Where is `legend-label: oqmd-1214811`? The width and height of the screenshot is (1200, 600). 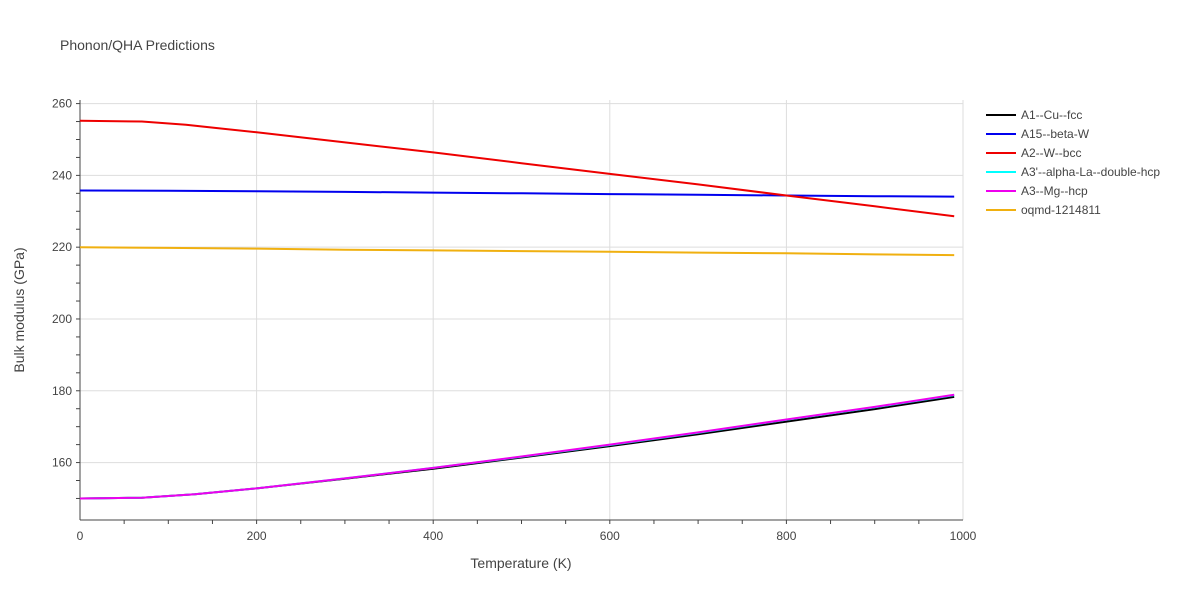 legend-label: oqmd-1214811 is located at coordinates (1061, 210).